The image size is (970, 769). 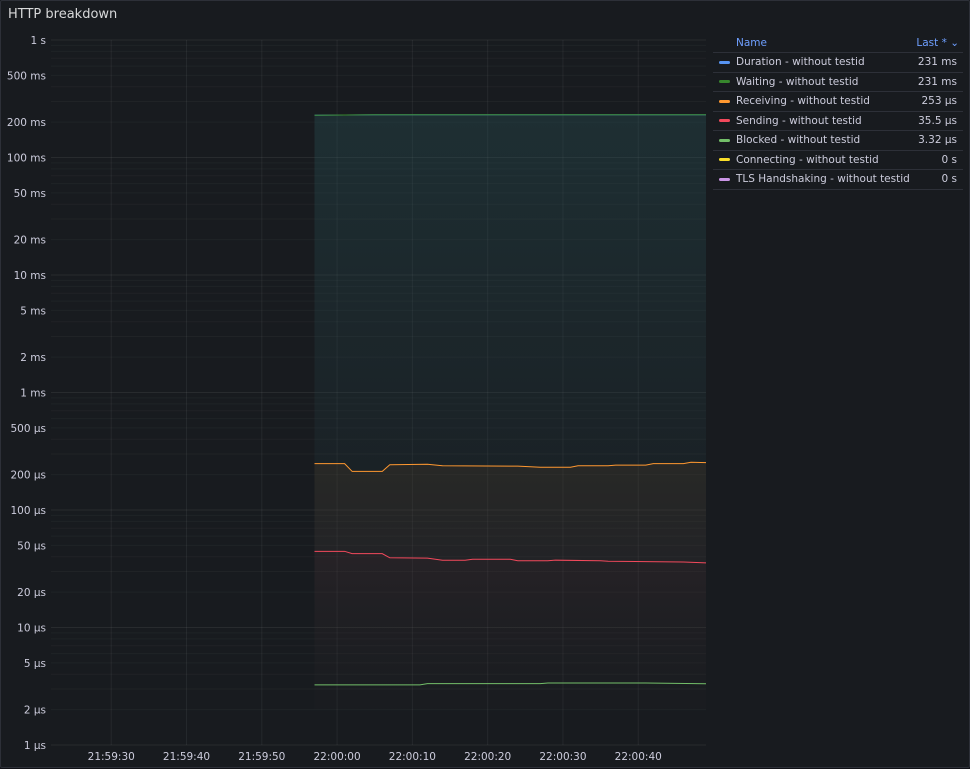 What do you see at coordinates (39, 41) in the screenshot?
I see `y-tick-label: 1 s` at bounding box center [39, 41].